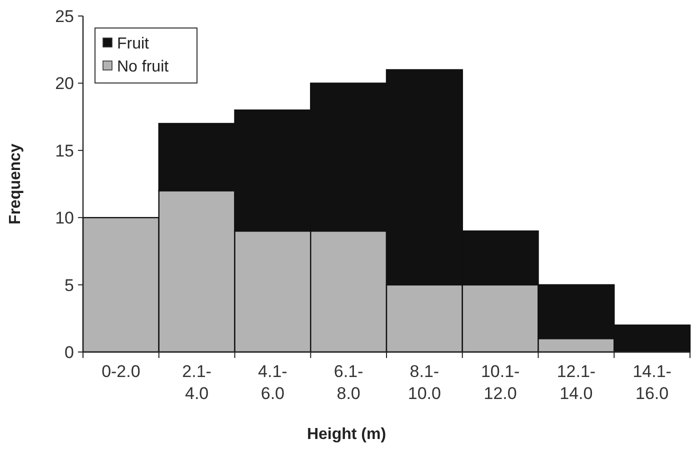 This screenshot has width=695, height=456. I want to click on x-tick-label: 2.1- 4.0, so click(197, 382).